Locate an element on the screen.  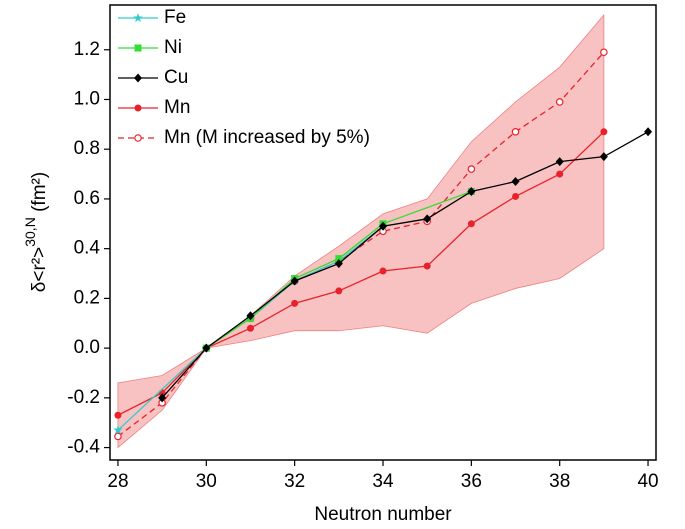
x-tick-label: 30 is located at coordinates (206, 481).